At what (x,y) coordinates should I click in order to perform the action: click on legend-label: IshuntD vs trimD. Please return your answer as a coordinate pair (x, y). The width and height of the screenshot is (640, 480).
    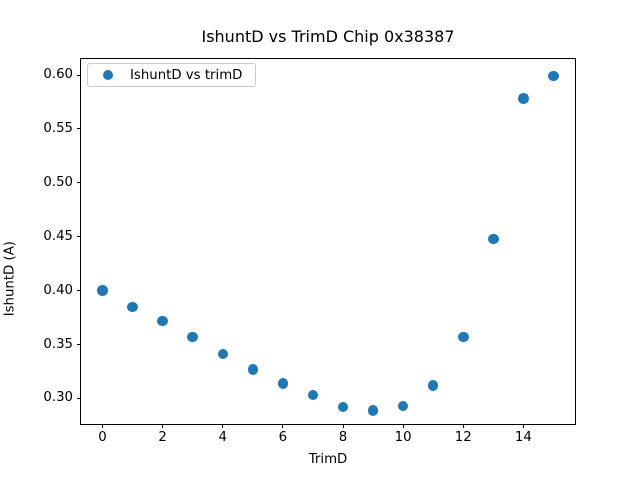
    Looking at the image, I should click on (186, 75).